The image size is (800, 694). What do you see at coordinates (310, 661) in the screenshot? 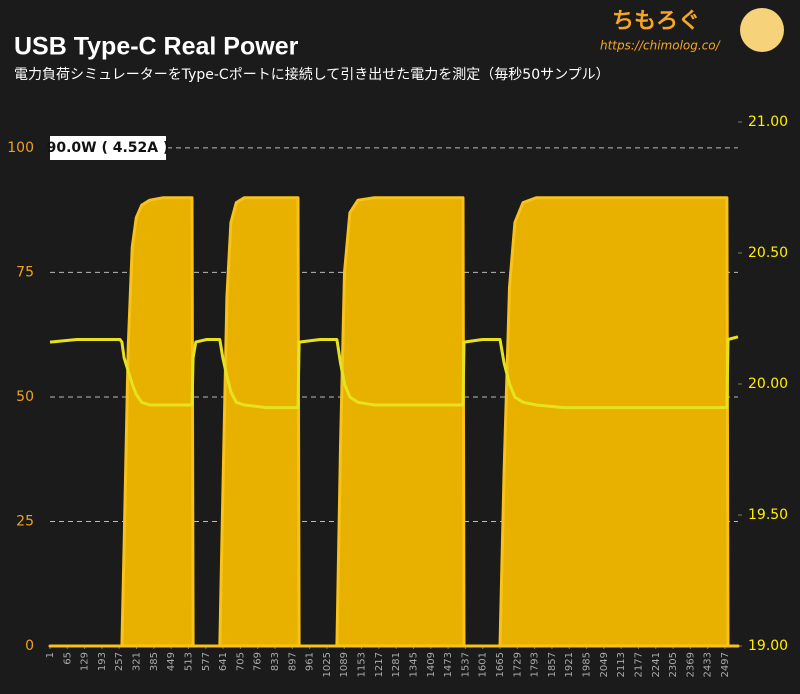
I see `x-tick-label: 961` at bounding box center [310, 661].